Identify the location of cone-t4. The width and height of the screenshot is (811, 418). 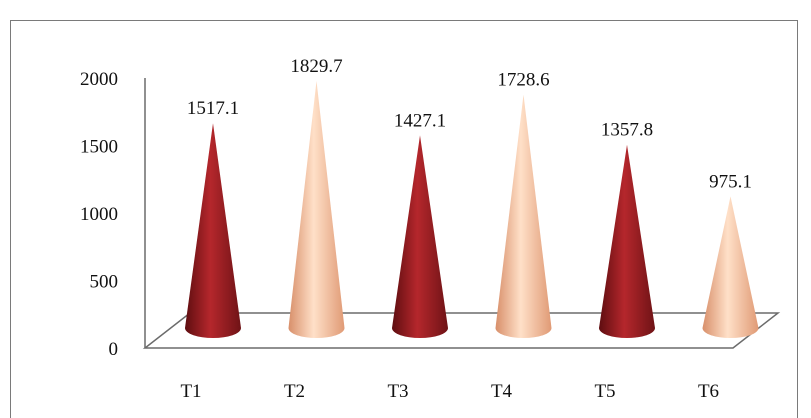
(523, 216).